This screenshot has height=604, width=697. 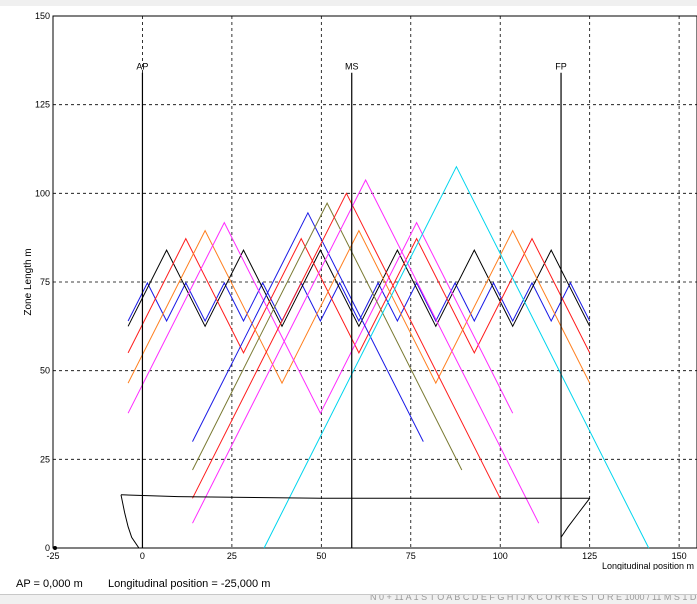 What do you see at coordinates (45, 282) in the screenshot?
I see `y-tick-label: 75` at bounding box center [45, 282].